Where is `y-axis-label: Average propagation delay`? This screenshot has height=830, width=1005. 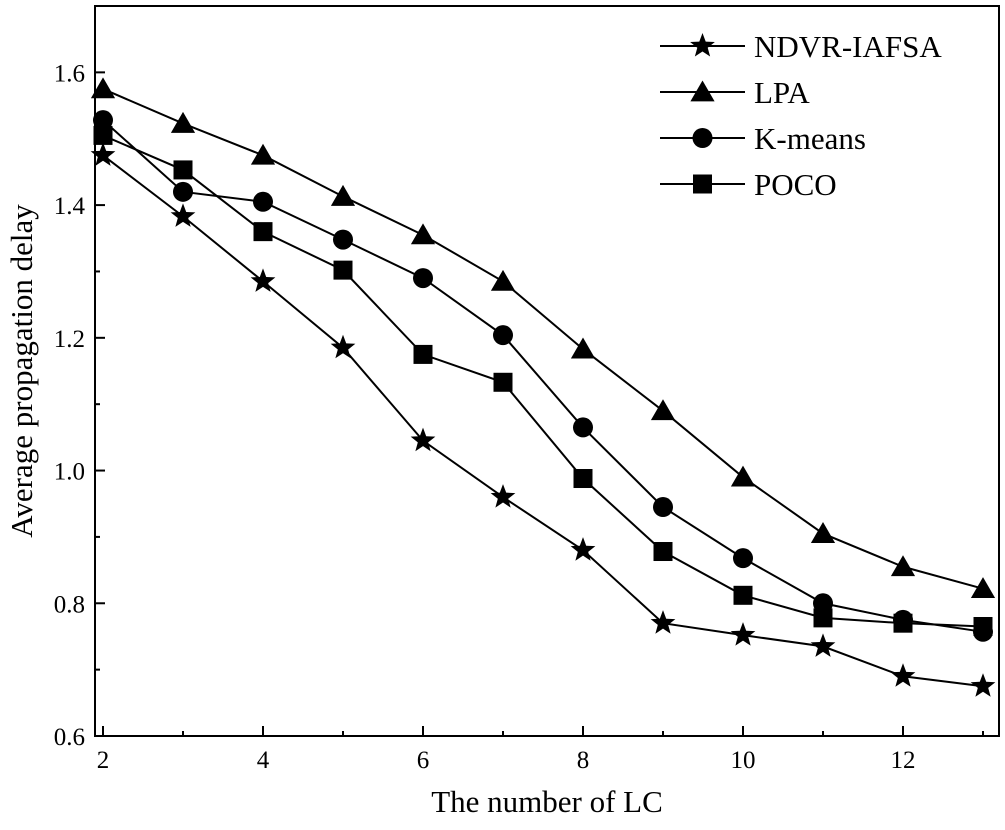
y-axis-label: Average propagation delay is located at coordinates (21, 371).